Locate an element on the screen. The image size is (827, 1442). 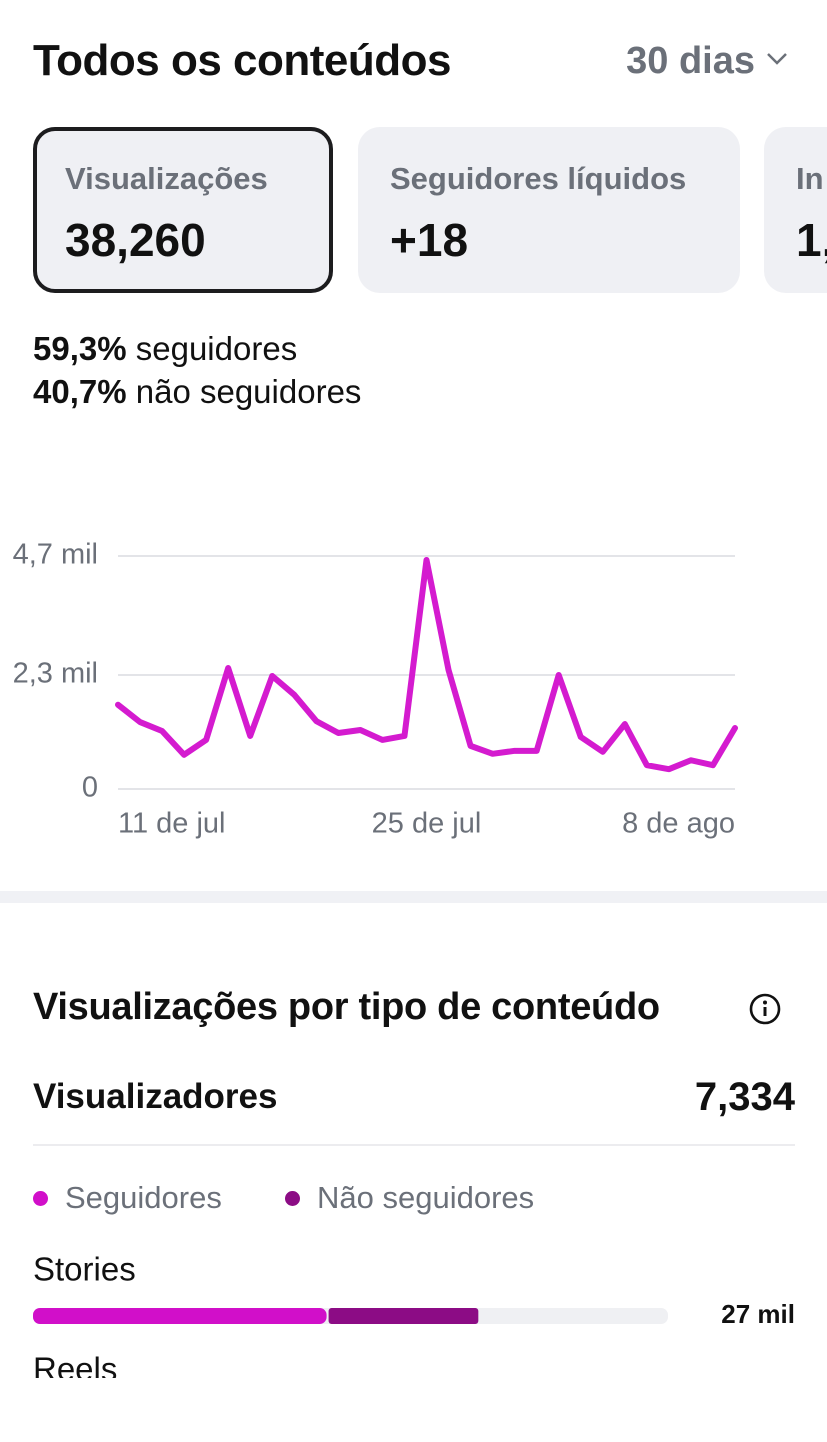
viewers-label: Visualizadores is located at coordinates (155, 1096).